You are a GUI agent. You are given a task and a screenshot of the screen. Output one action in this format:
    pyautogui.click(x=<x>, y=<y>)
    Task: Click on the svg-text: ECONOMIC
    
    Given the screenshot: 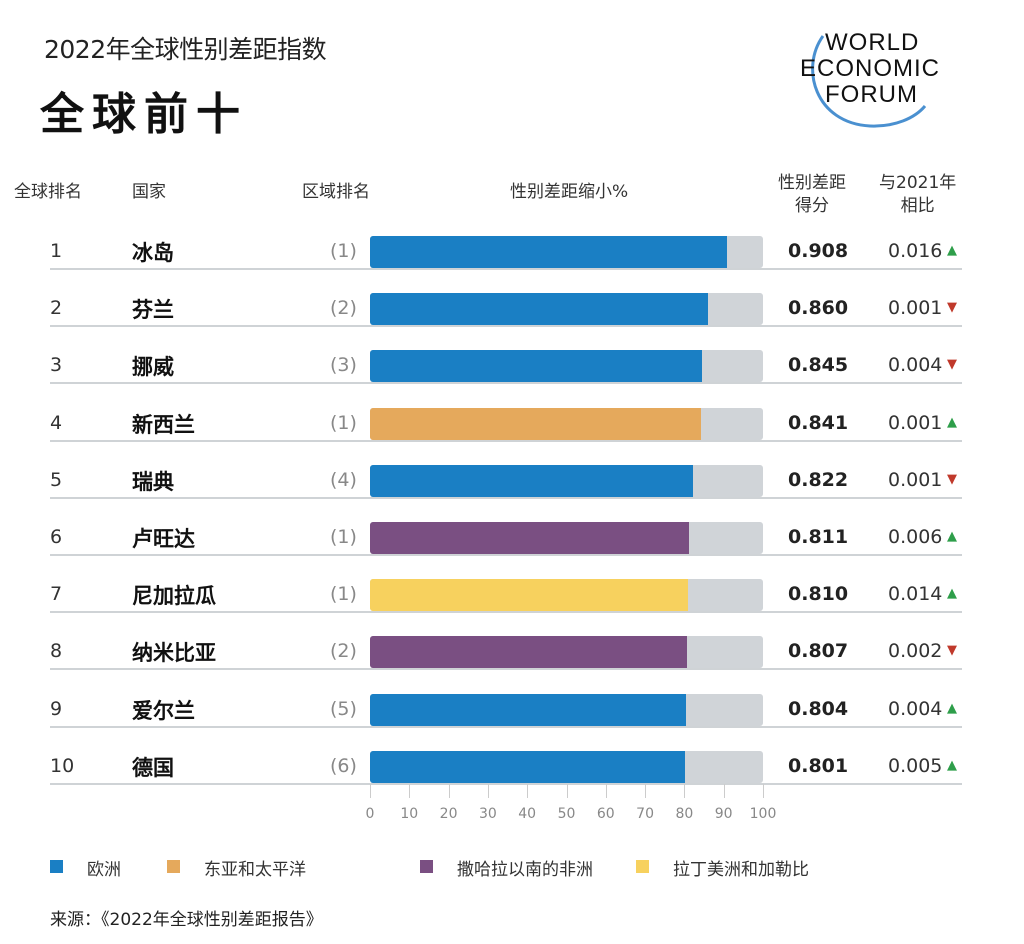 What is the action you would take?
    pyautogui.click(x=870, y=68)
    